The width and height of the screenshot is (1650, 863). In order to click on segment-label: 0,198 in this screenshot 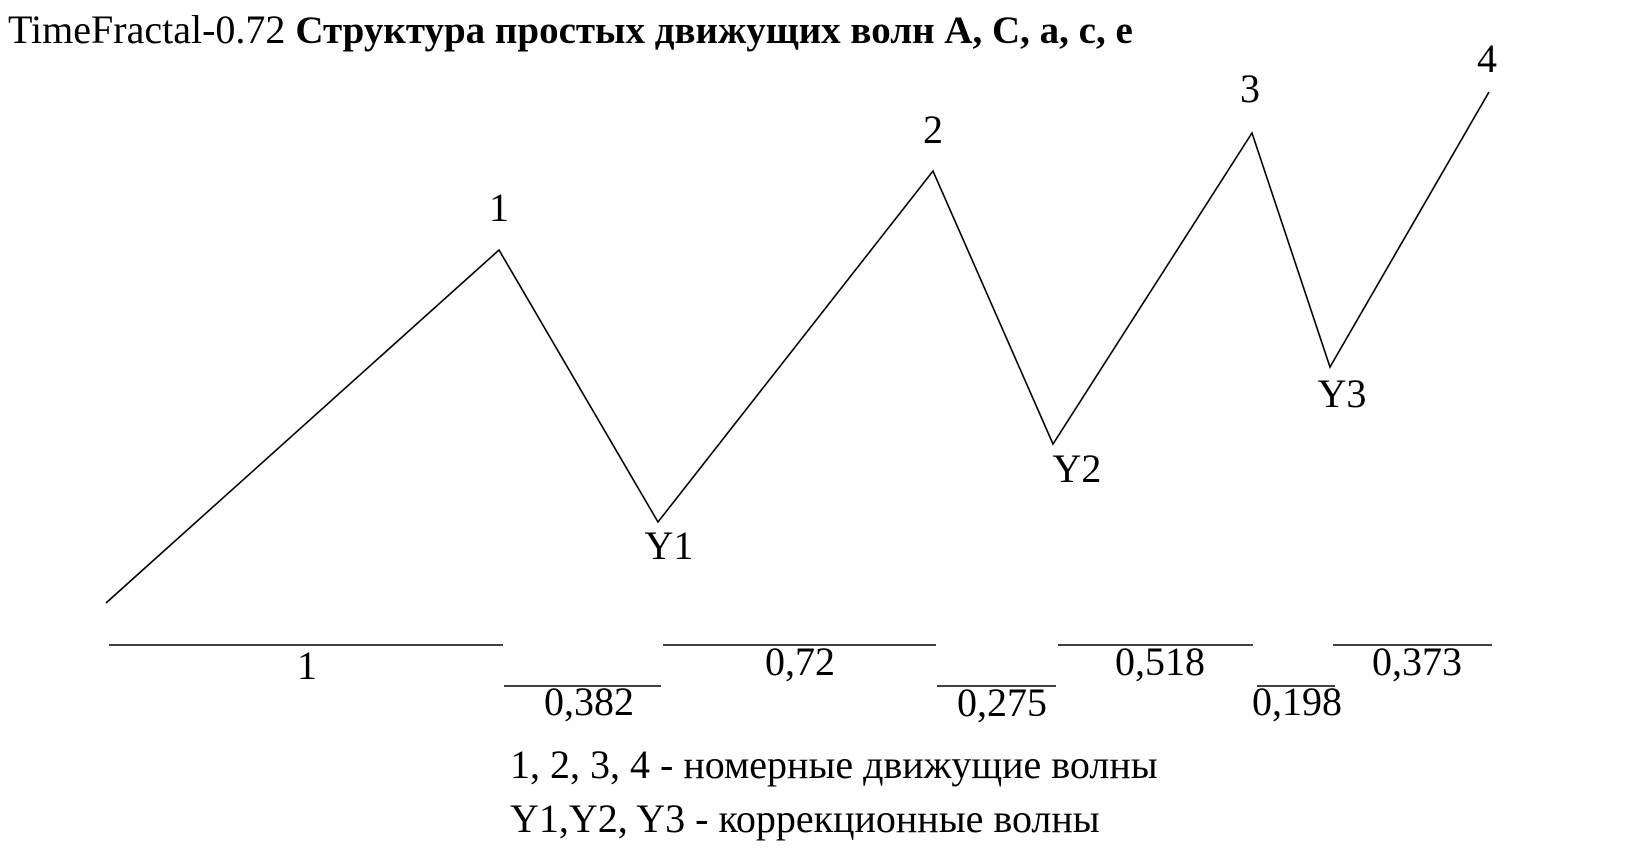, I will do `click(1297, 701)`.